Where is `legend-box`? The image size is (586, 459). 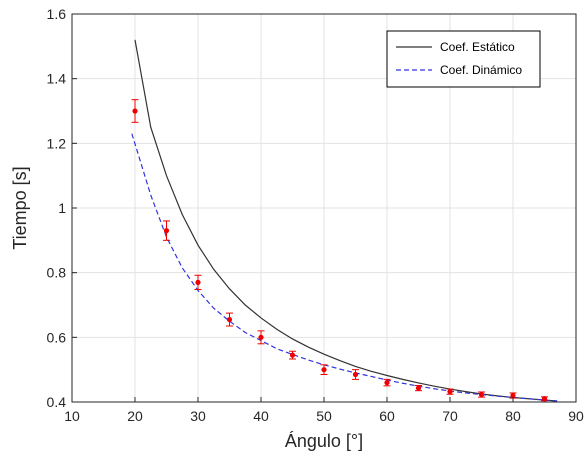
legend-box is located at coordinates (463, 59).